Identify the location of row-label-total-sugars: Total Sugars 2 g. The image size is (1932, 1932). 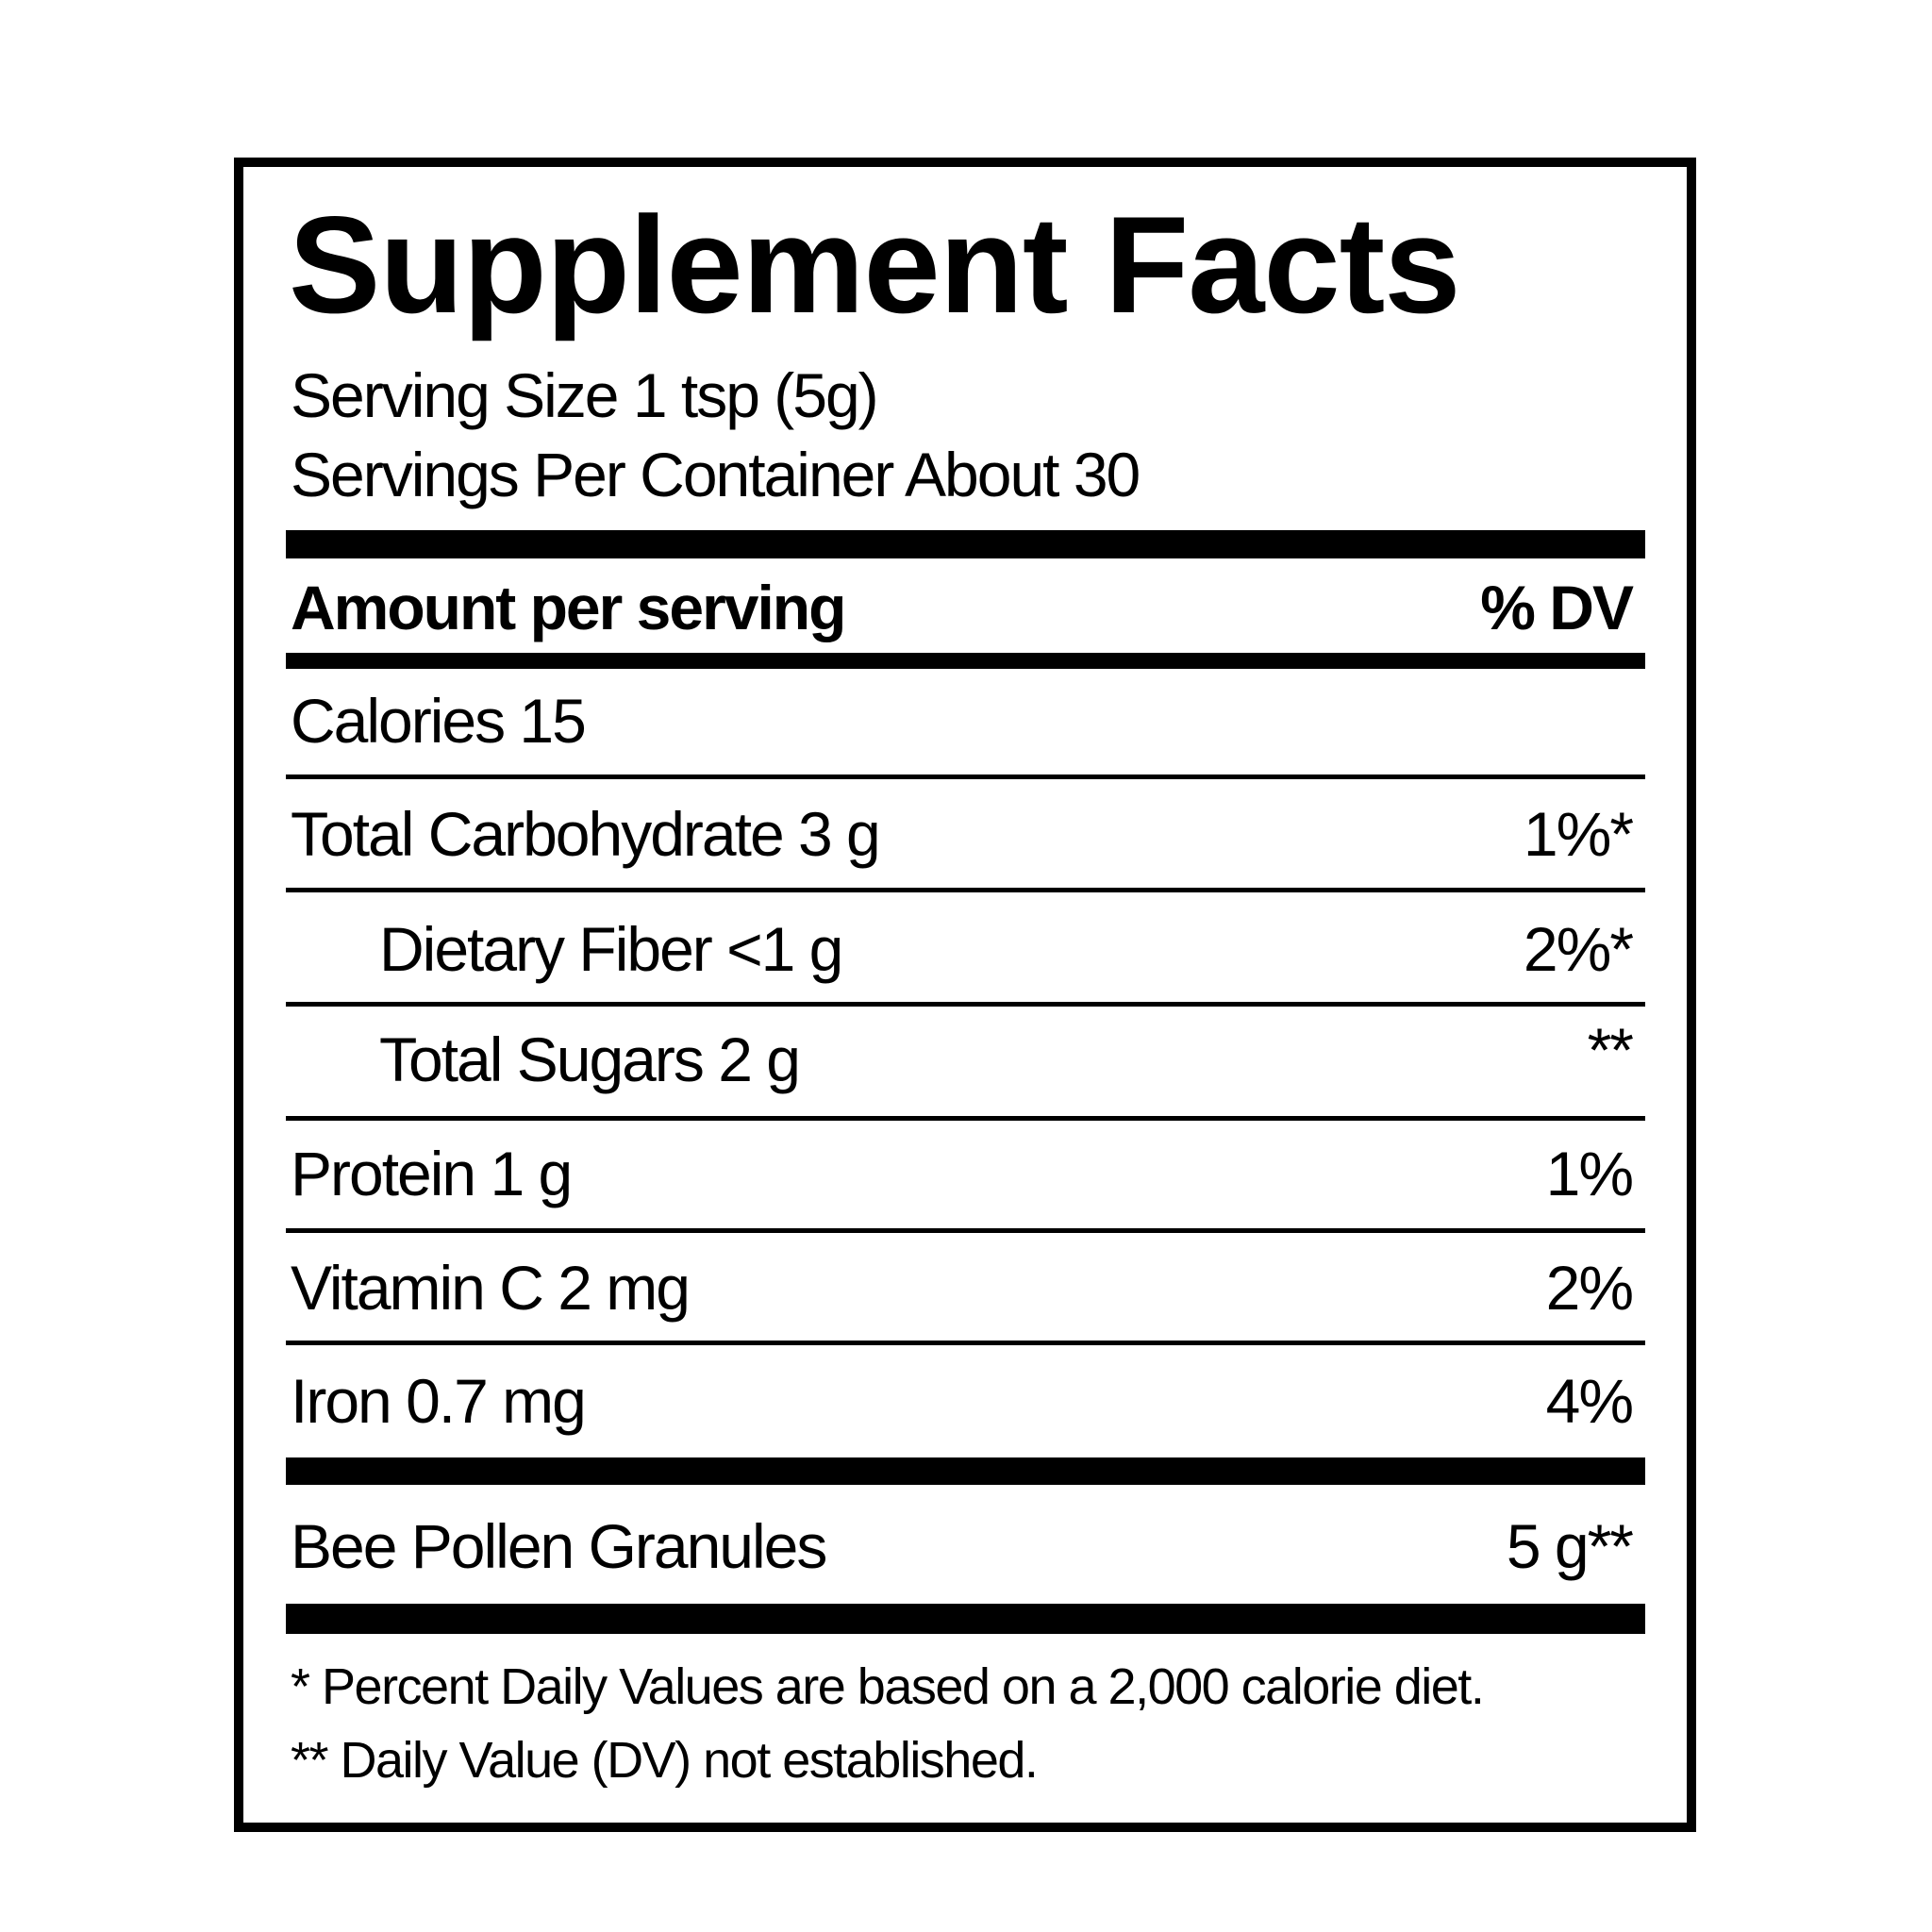
(590, 1059).